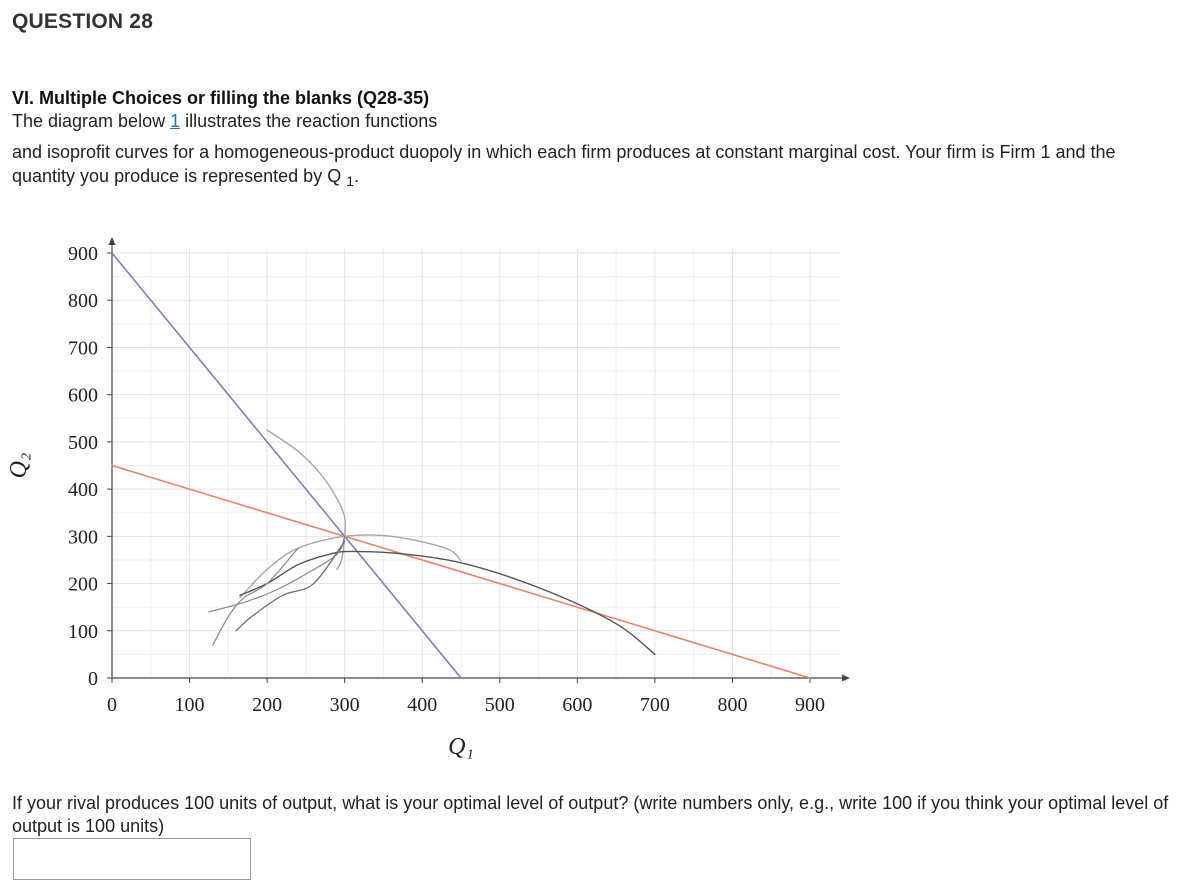 The height and width of the screenshot is (896, 1200). Describe the element at coordinates (810, 705) in the screenshot. I see `x-tick-label: 900` at that location.